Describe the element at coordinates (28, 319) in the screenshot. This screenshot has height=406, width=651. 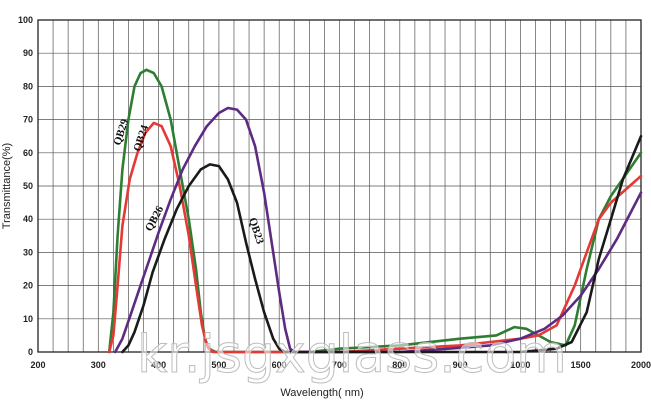
I see `y-tick-label: 10` at that location.